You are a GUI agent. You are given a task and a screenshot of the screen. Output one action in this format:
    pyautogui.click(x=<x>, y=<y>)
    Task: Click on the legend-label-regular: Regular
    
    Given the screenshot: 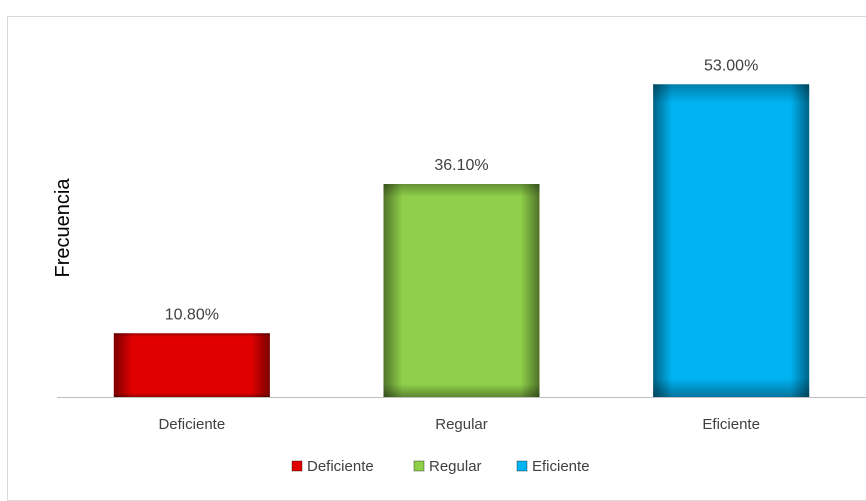 What is the action you would take?
    pyautogui.click(x=455, y=466)
    